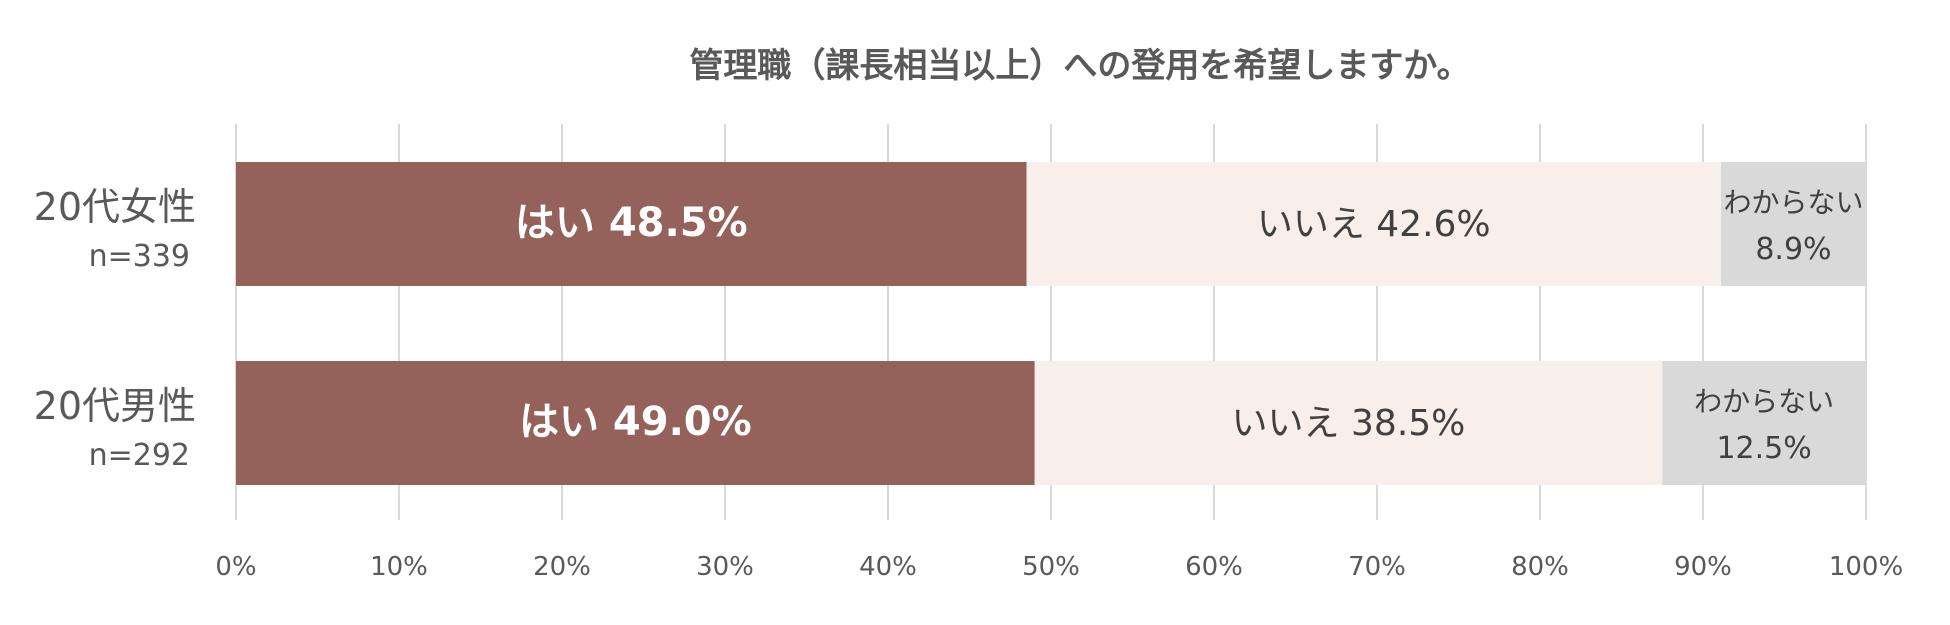  Describe the element at coordinates (675, 422) in the screenshot. I see `segment-value-label: 49.0%` at that location.